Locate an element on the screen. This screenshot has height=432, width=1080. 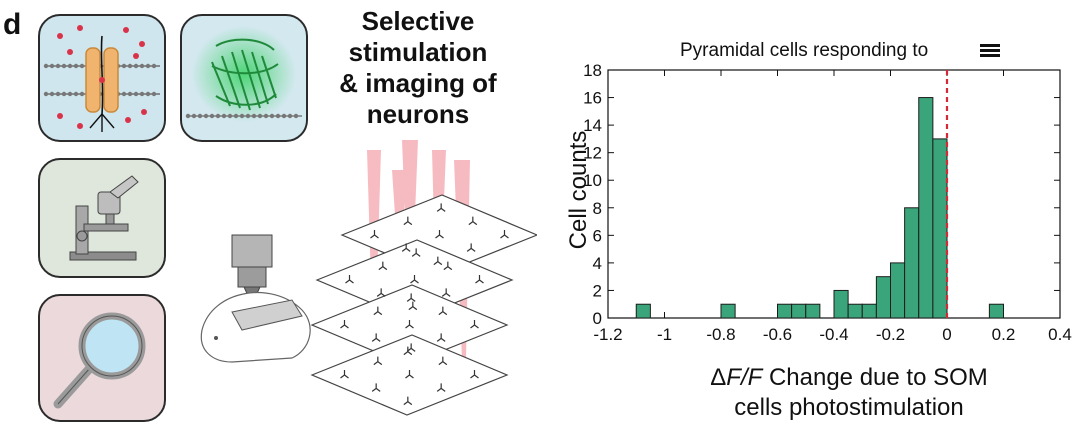
chart-title-group: Pyramidal cells responding to is located at coordinates (840, 50).